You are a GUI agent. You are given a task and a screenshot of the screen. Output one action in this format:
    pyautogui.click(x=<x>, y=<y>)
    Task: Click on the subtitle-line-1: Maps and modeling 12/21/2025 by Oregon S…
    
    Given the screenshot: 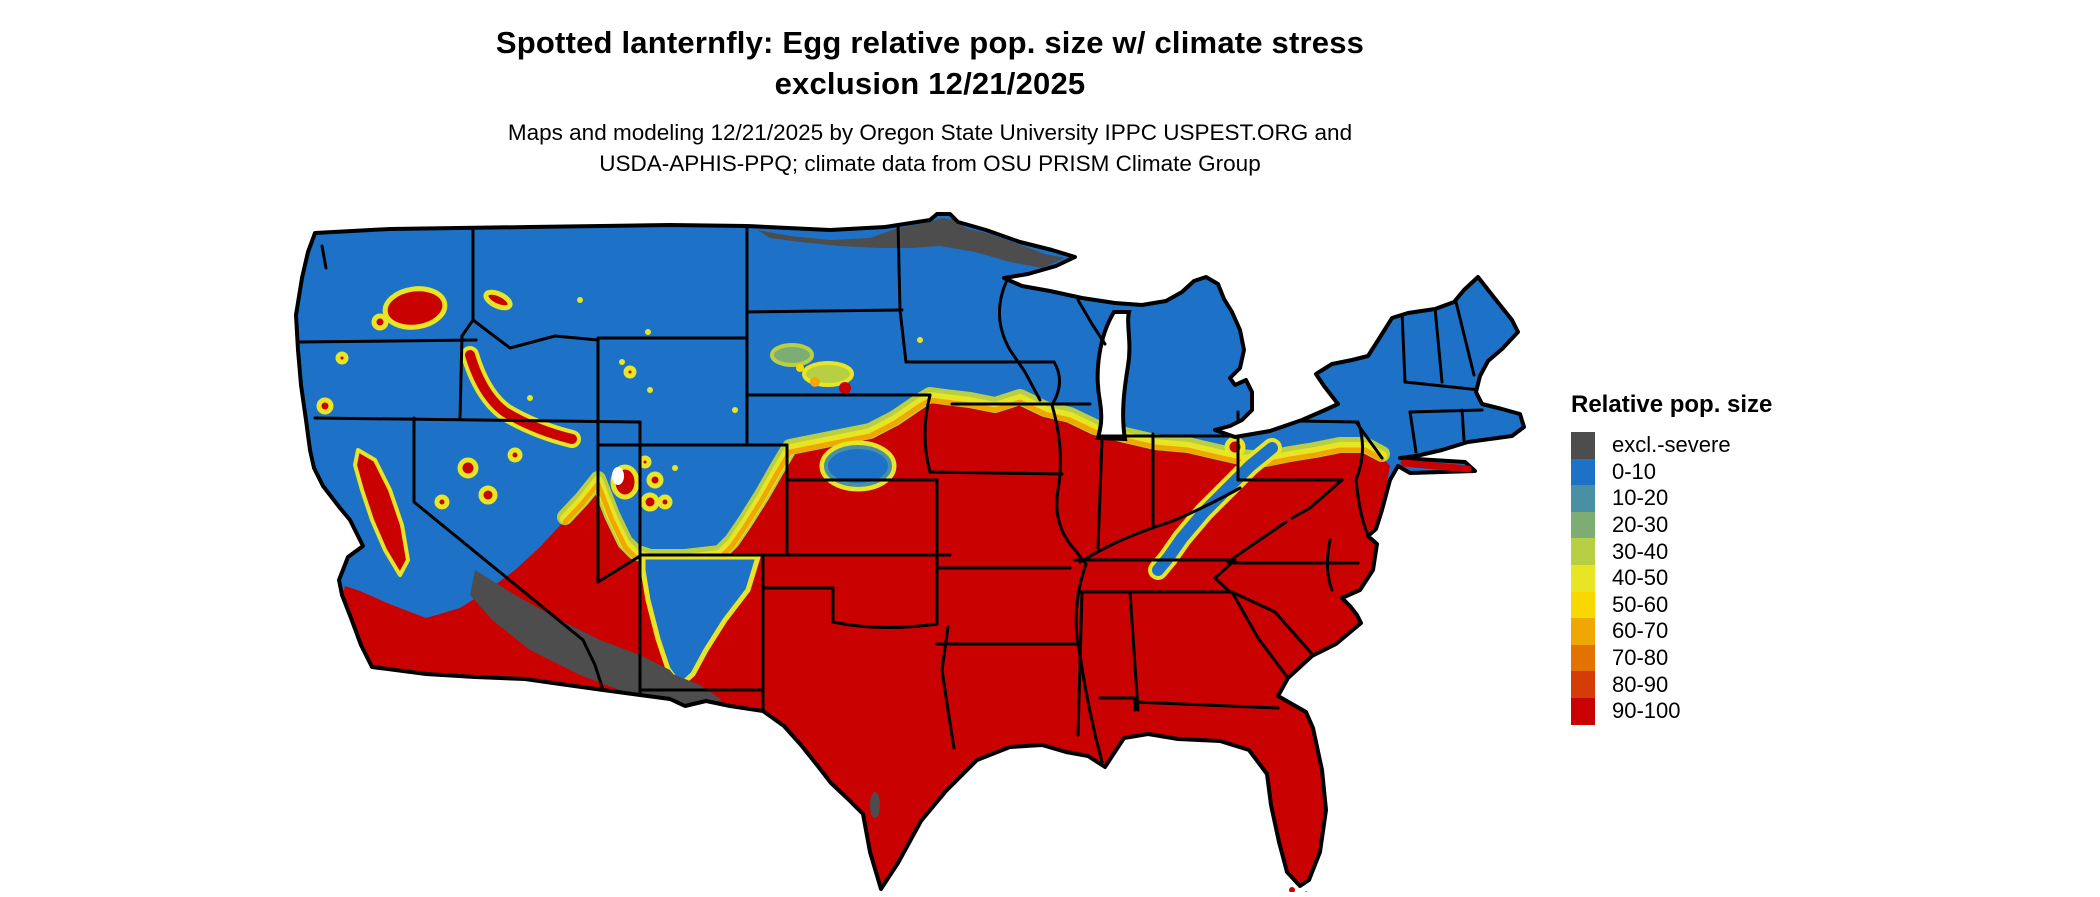 What is the action you would take?
    pyautogui.click(x=930, y=132)
    